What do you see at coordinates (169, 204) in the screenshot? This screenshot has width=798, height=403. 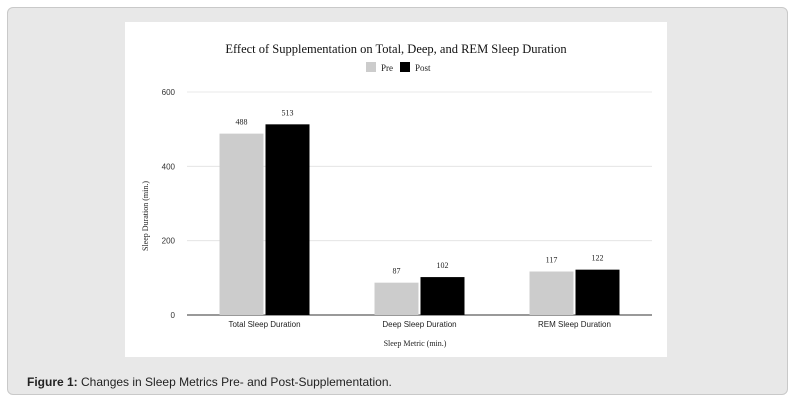 I see `y-tick-labels: 0 200 400 600` at bounding box center [169, 204].